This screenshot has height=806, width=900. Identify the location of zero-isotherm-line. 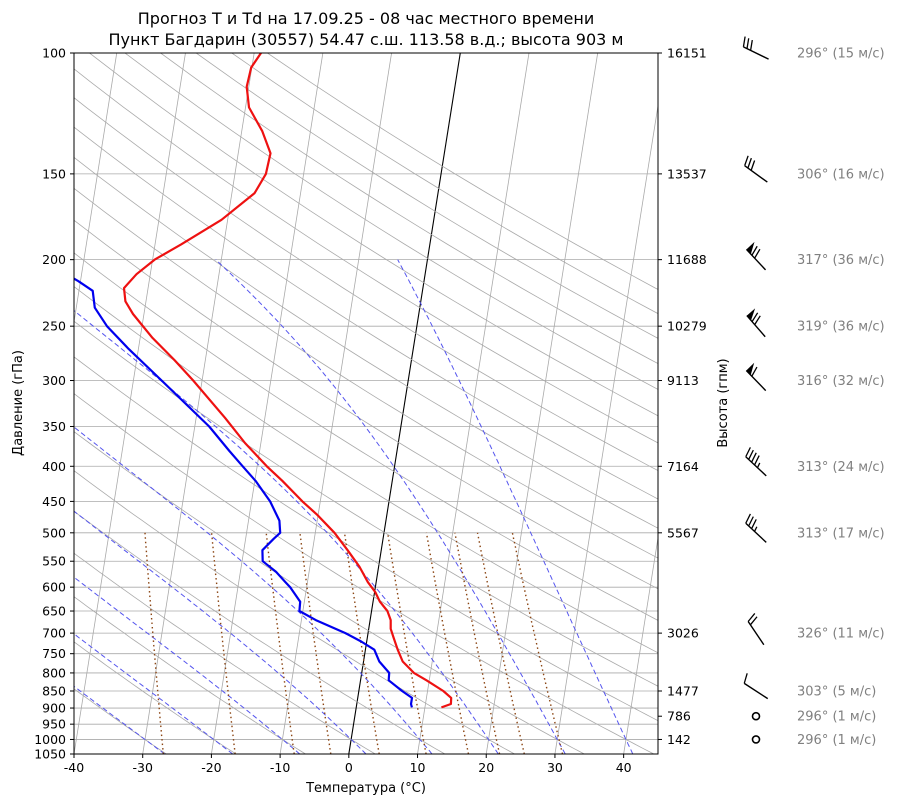
(404, 403).